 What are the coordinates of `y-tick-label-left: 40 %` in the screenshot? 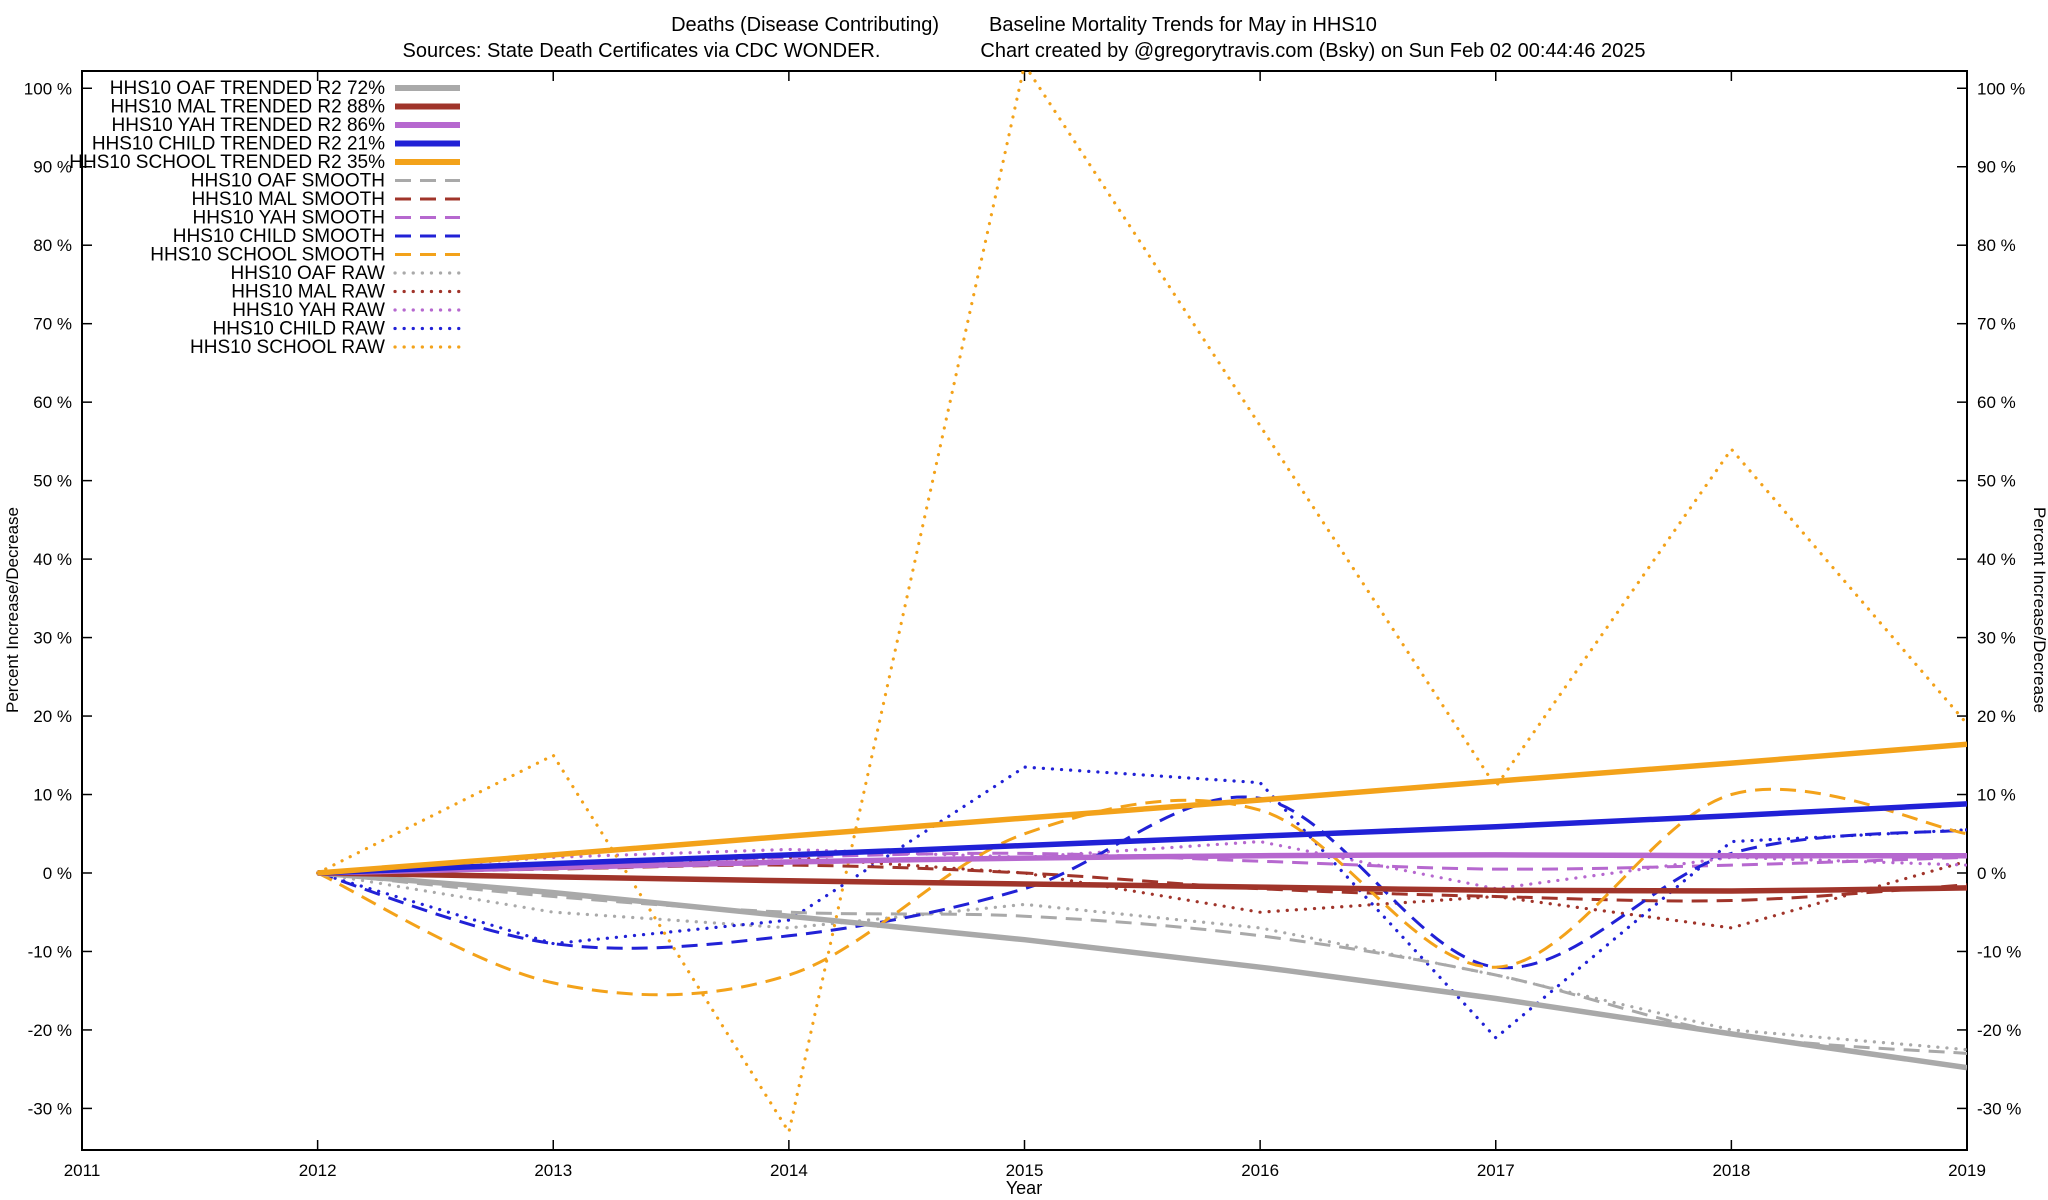 It's located at (52, 559).